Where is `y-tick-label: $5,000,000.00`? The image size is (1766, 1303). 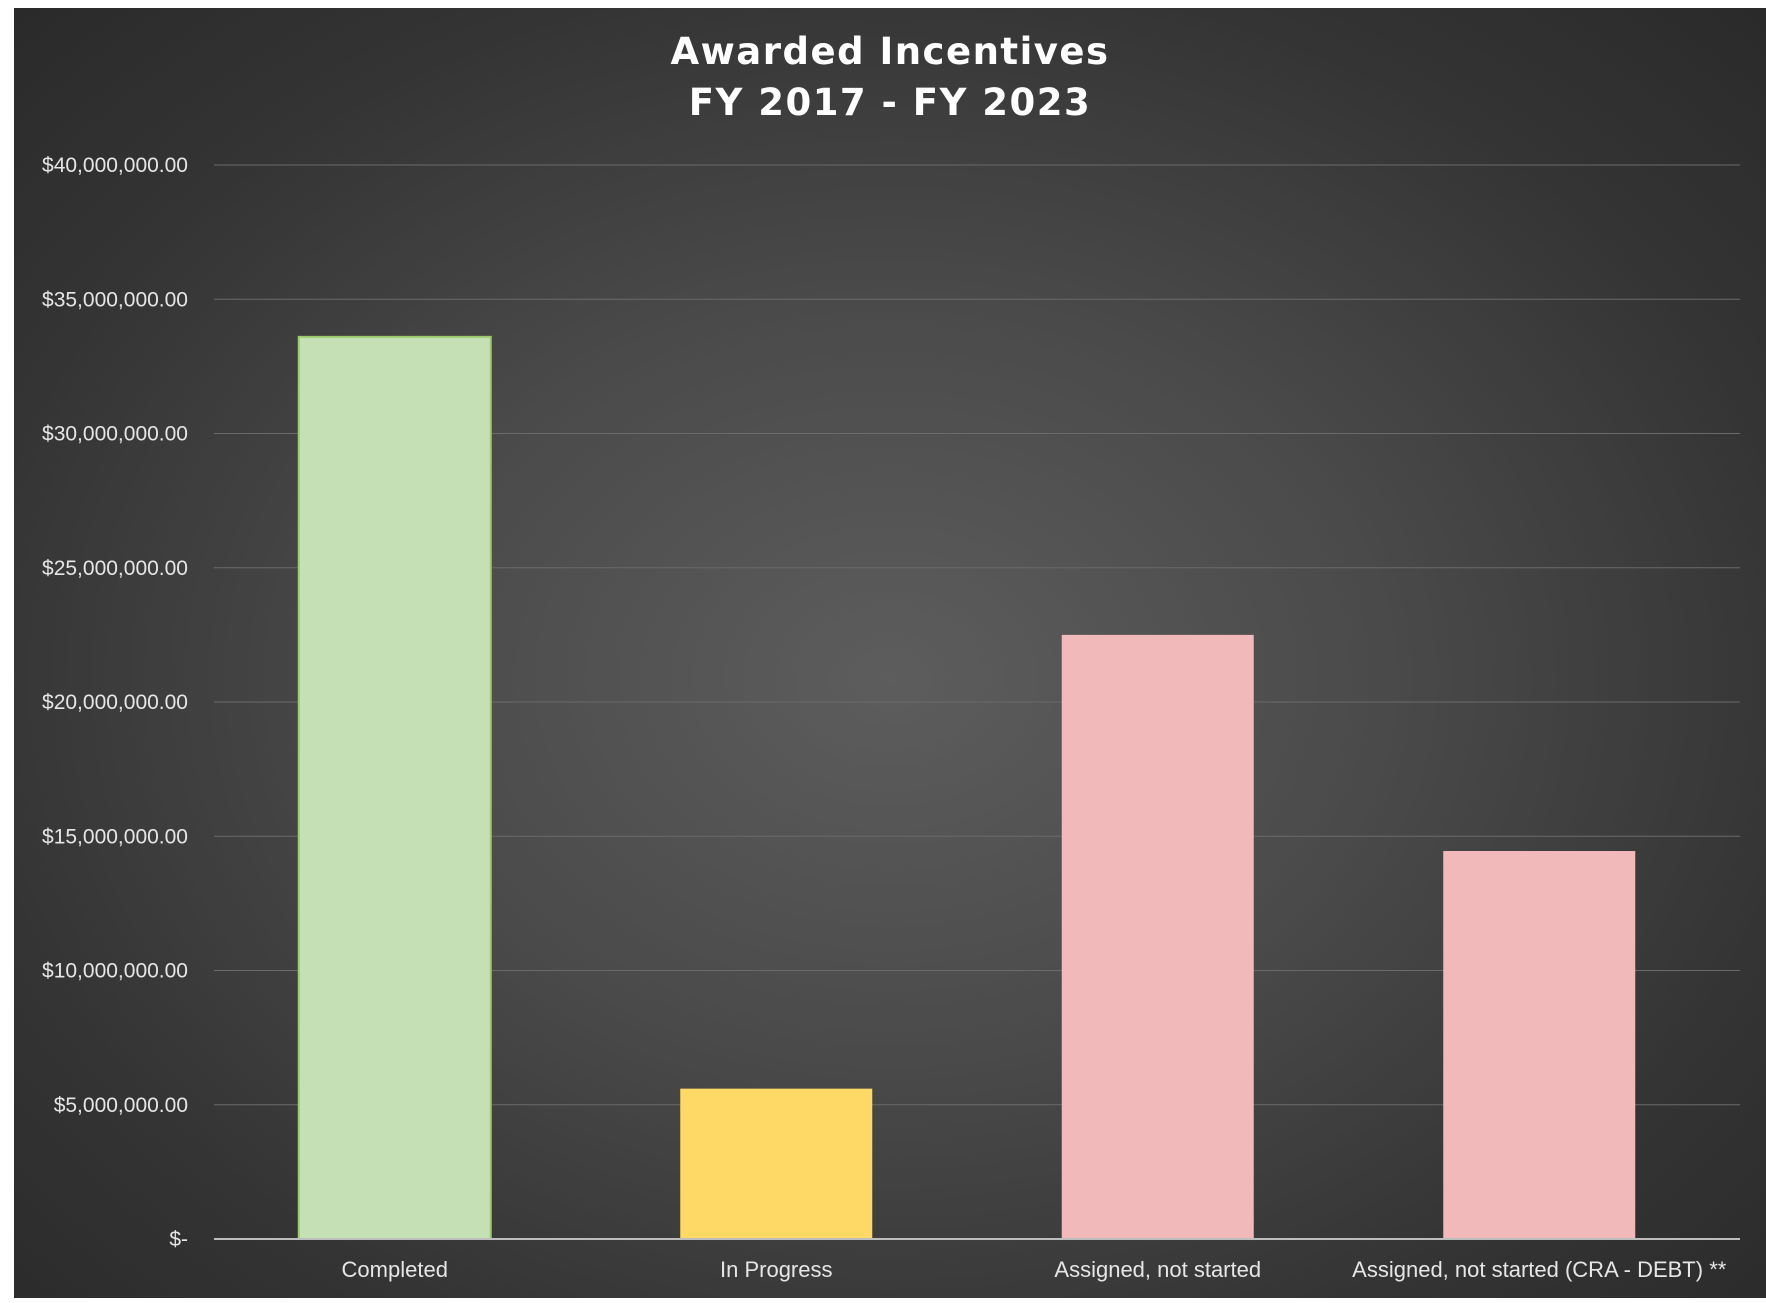 y-tick-label: $5,000,000.00 is located at coordinates (121, 1105).